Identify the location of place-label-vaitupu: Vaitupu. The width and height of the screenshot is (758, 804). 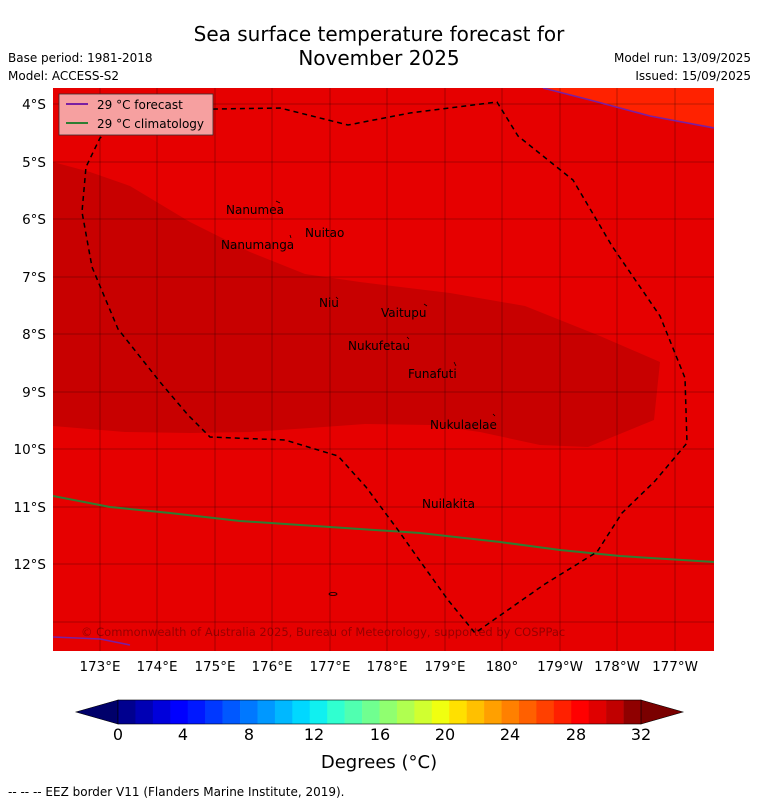
(404, 313).